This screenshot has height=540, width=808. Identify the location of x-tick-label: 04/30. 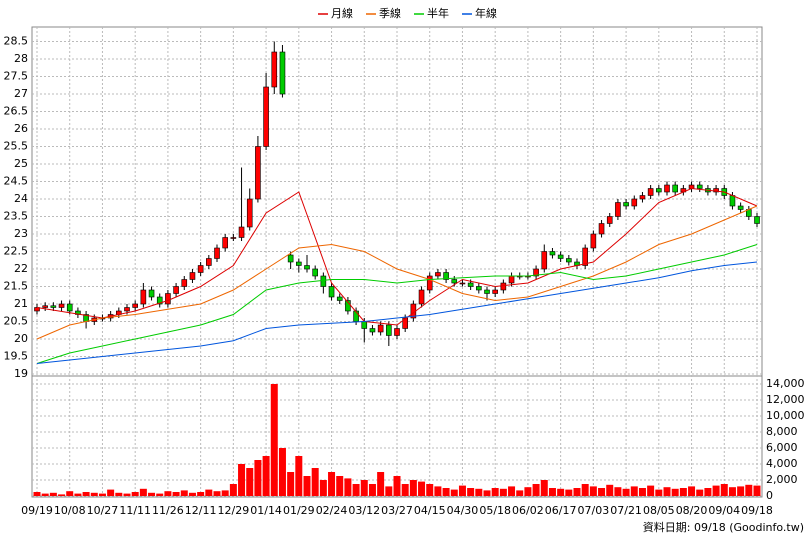
(463, 510).